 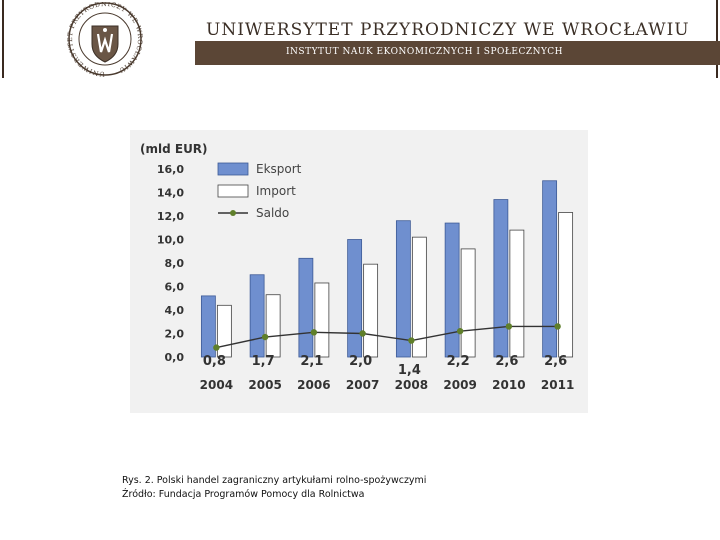 What do you see at coordinates (263, 361) in the screenshot?
I see `saldo-data-label: 1,7` at bounding box center [263, 361].